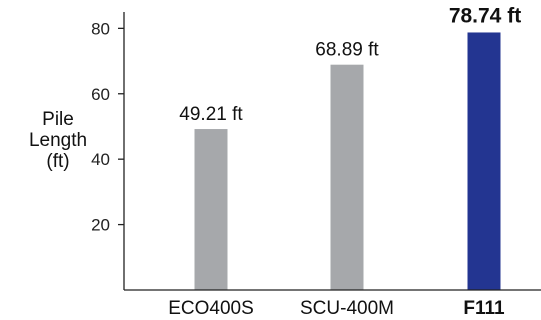 The image size is (541, 320). Describe the element at coordinates (100, 225) in the screenshot. I see `y-tick-label: 20` at that location.